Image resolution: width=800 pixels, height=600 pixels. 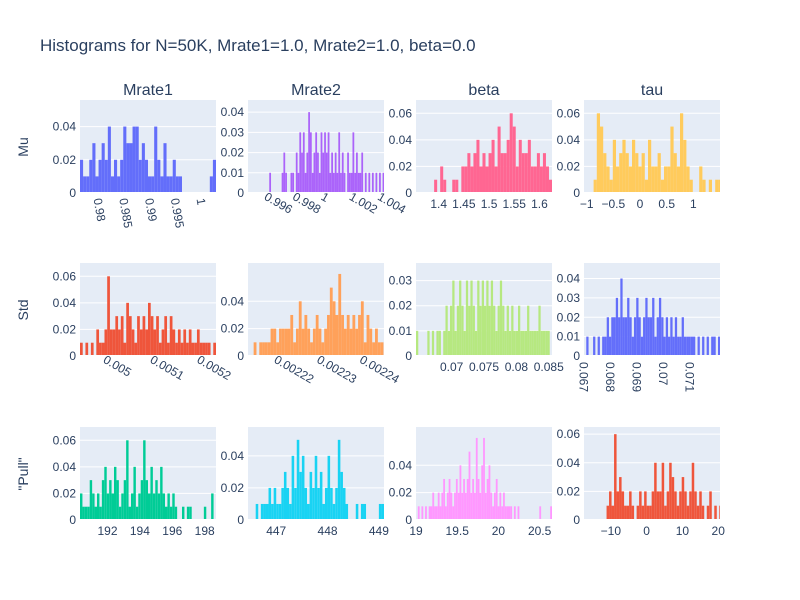 I want to click on x-tick-label: 0.995, so click(x=177, y=213).